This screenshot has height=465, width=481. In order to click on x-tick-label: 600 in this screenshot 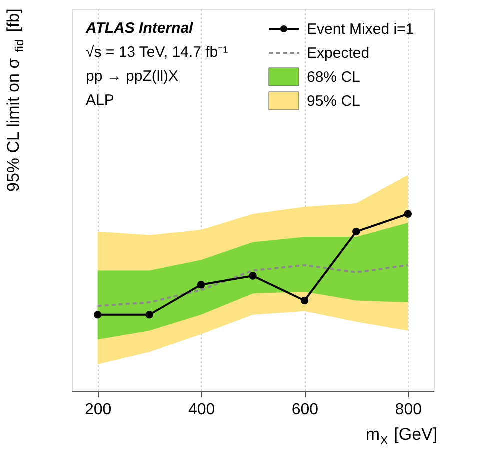, I will do `click(305, 410)`.